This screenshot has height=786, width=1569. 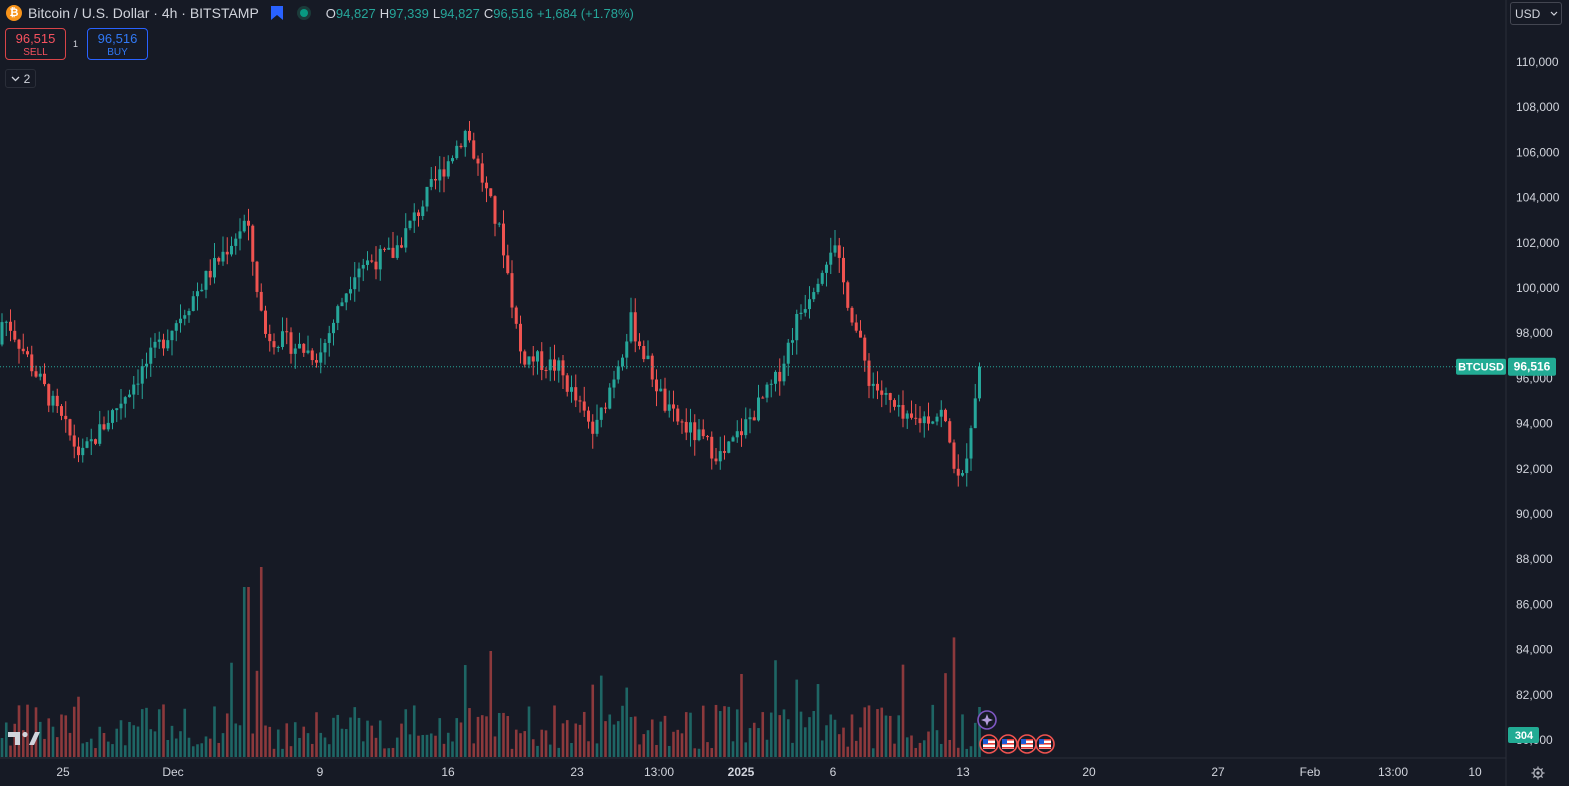 What do you see at coordinates (143, 13) in the screenshot?
I see `symbol-title: Bitcoin / U.S. Dollar · 4h · BITSTAMP` at bounding box center [143, 13].